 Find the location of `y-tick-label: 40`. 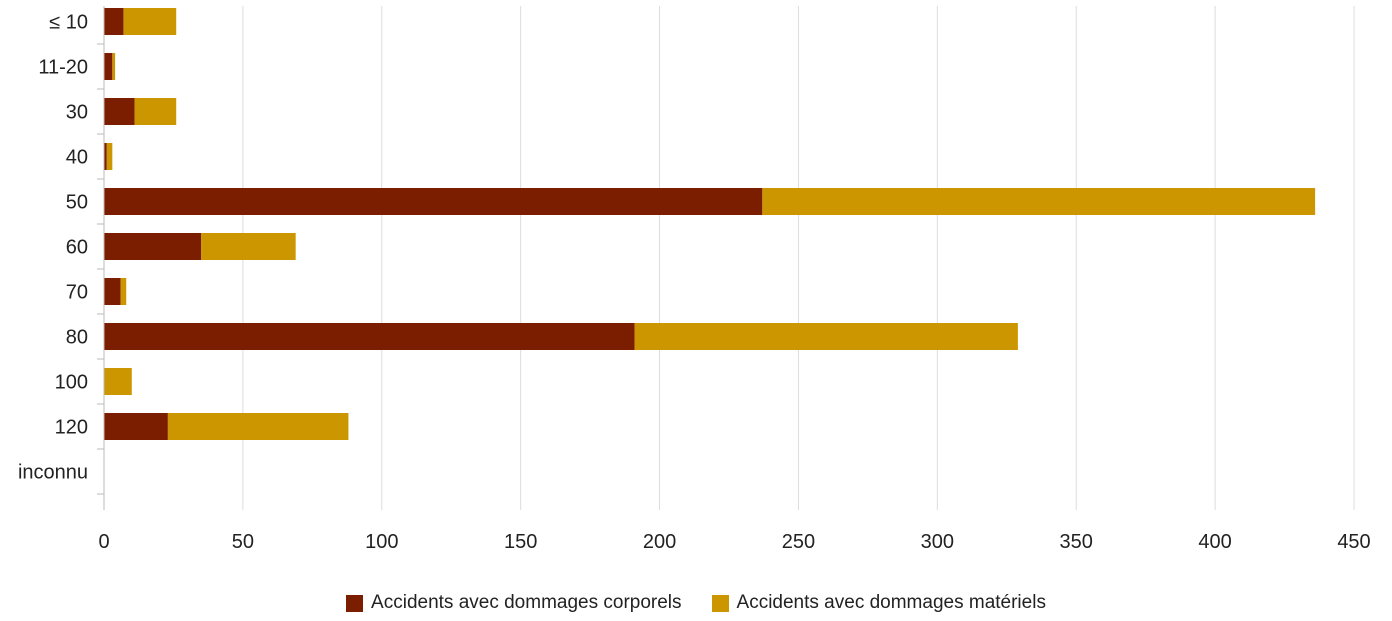

y-tick-label: 40 is located at coordinates (77, 158).